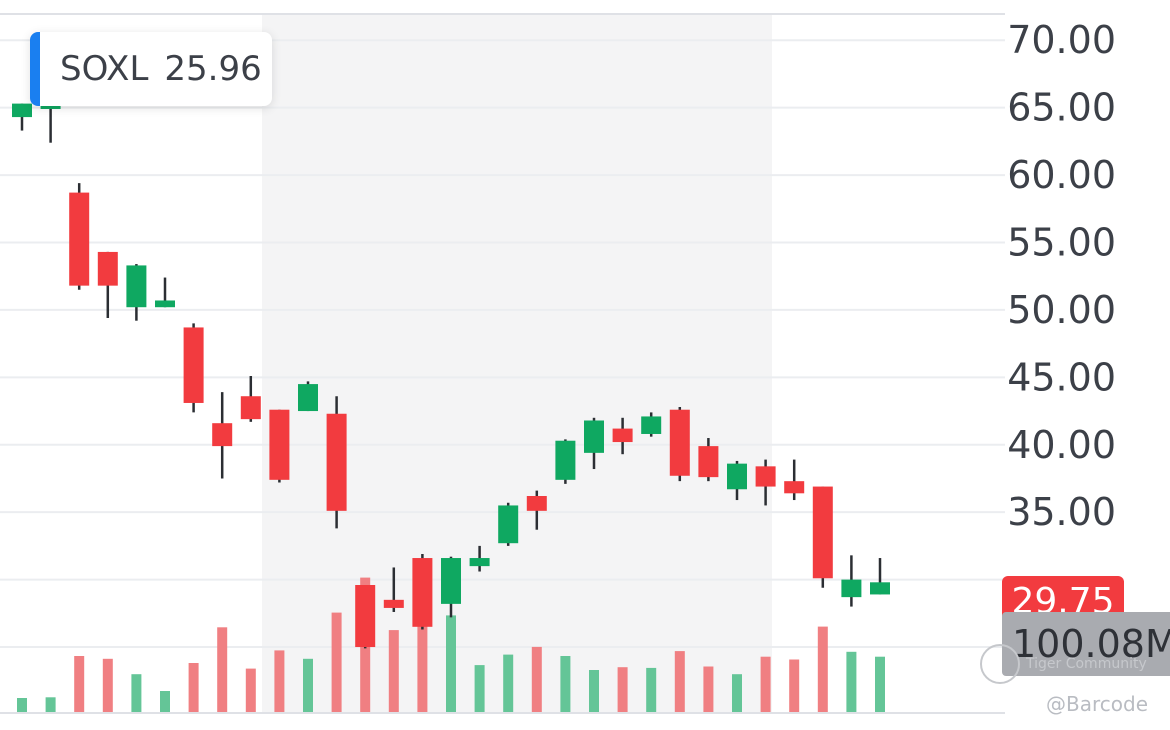 This screenshot has height=730, width=1170. Describe the element at coordinates (1061, 310) in the screenshot. I see `y-tick-label: 50.00` at that location.